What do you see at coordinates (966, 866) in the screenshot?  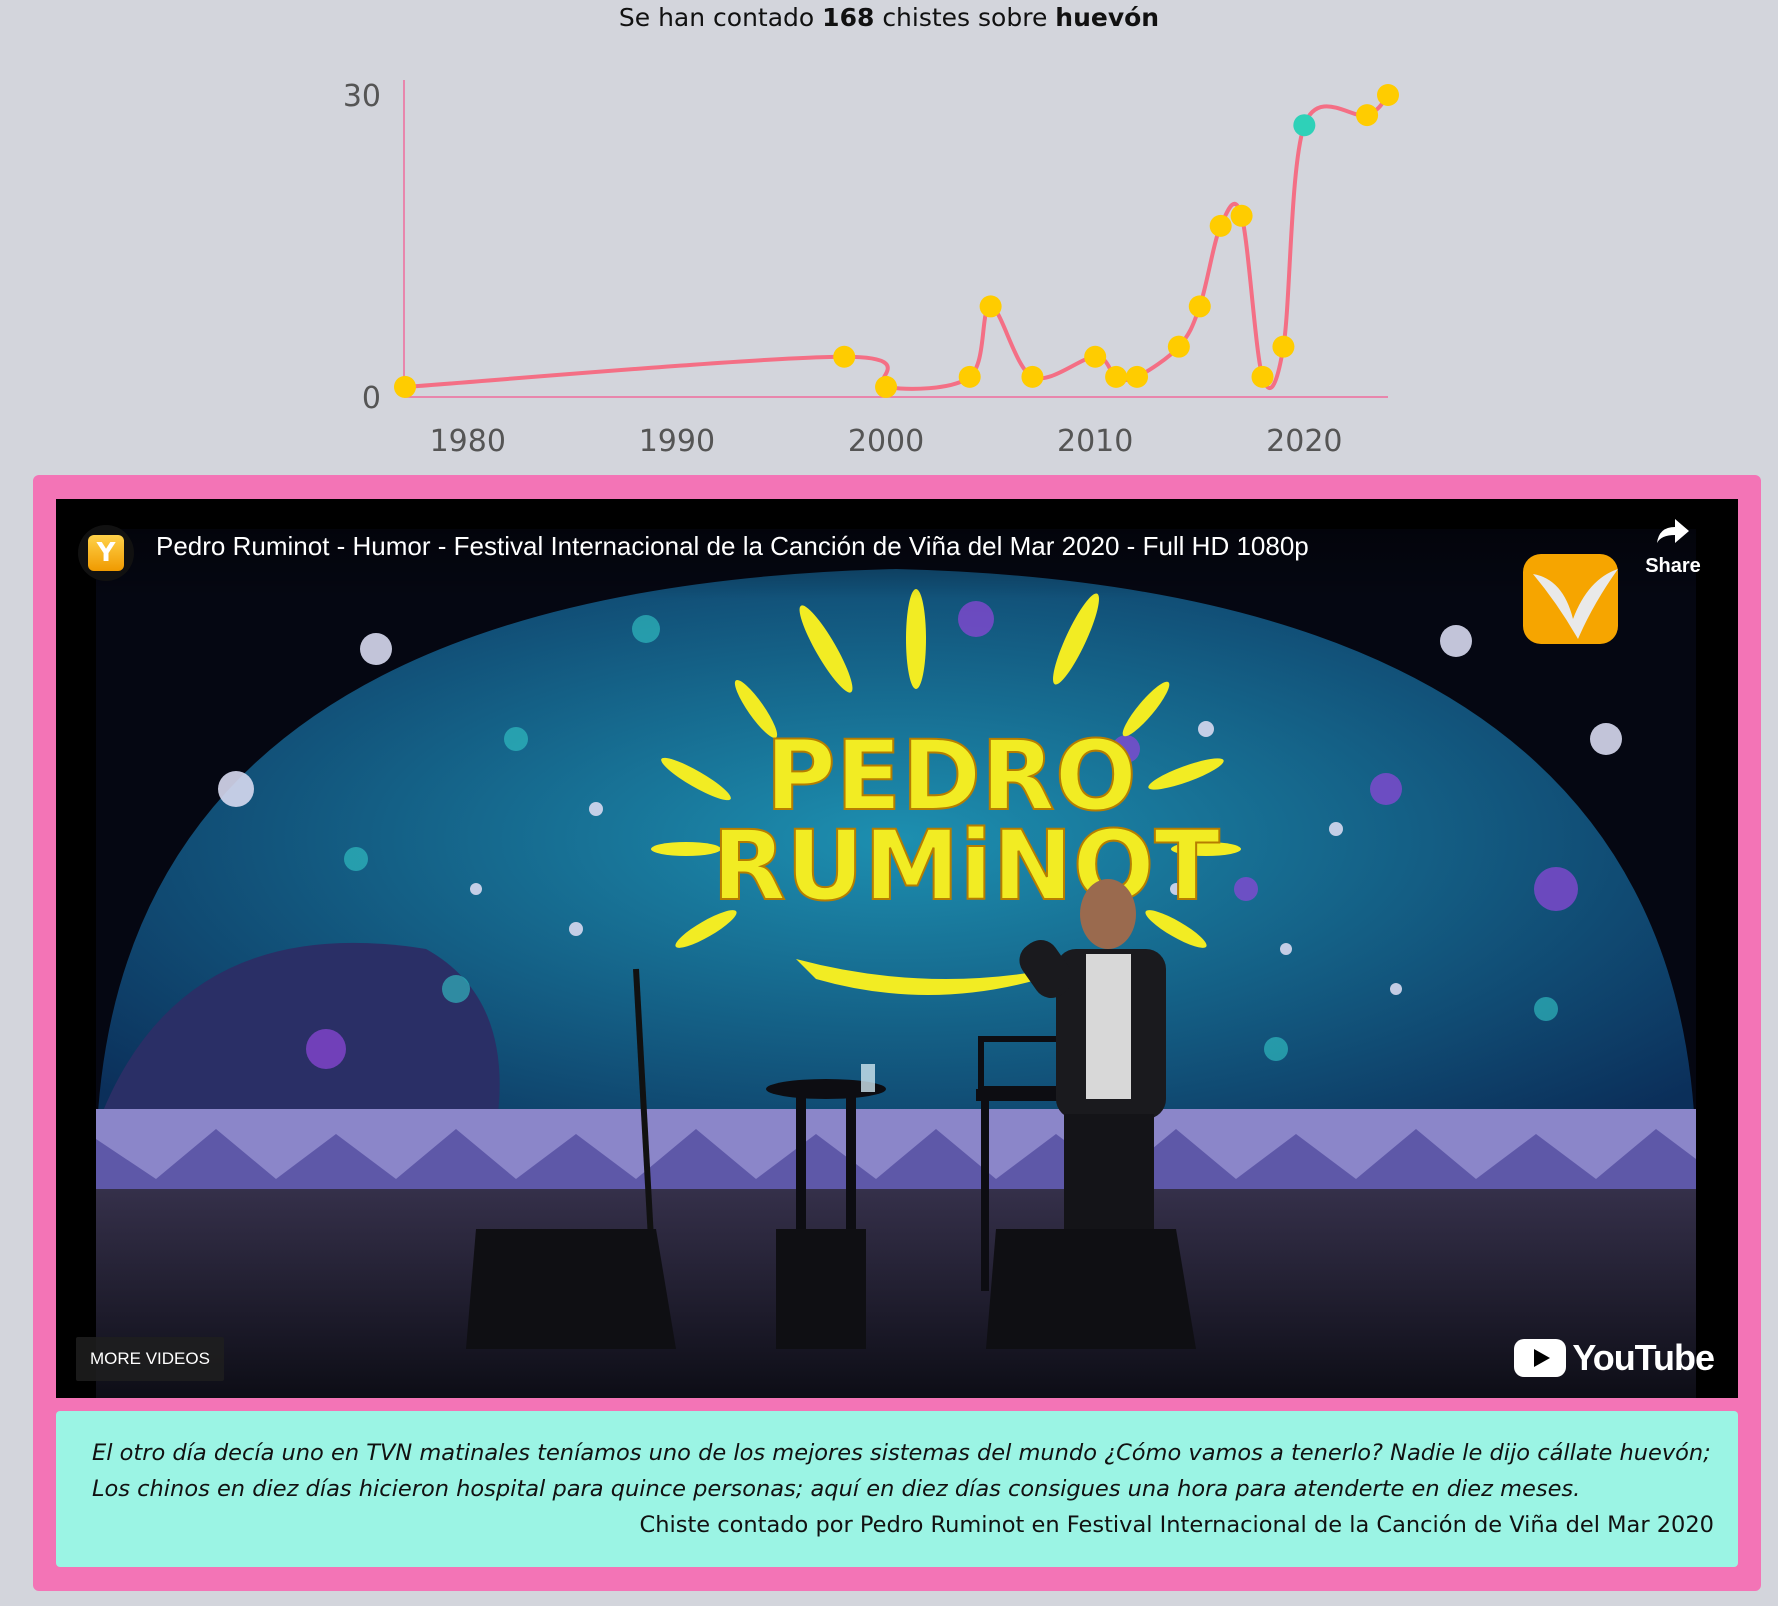 I see `stage-sign-line2: RUMiNOT` at bounding box center [966, 866].